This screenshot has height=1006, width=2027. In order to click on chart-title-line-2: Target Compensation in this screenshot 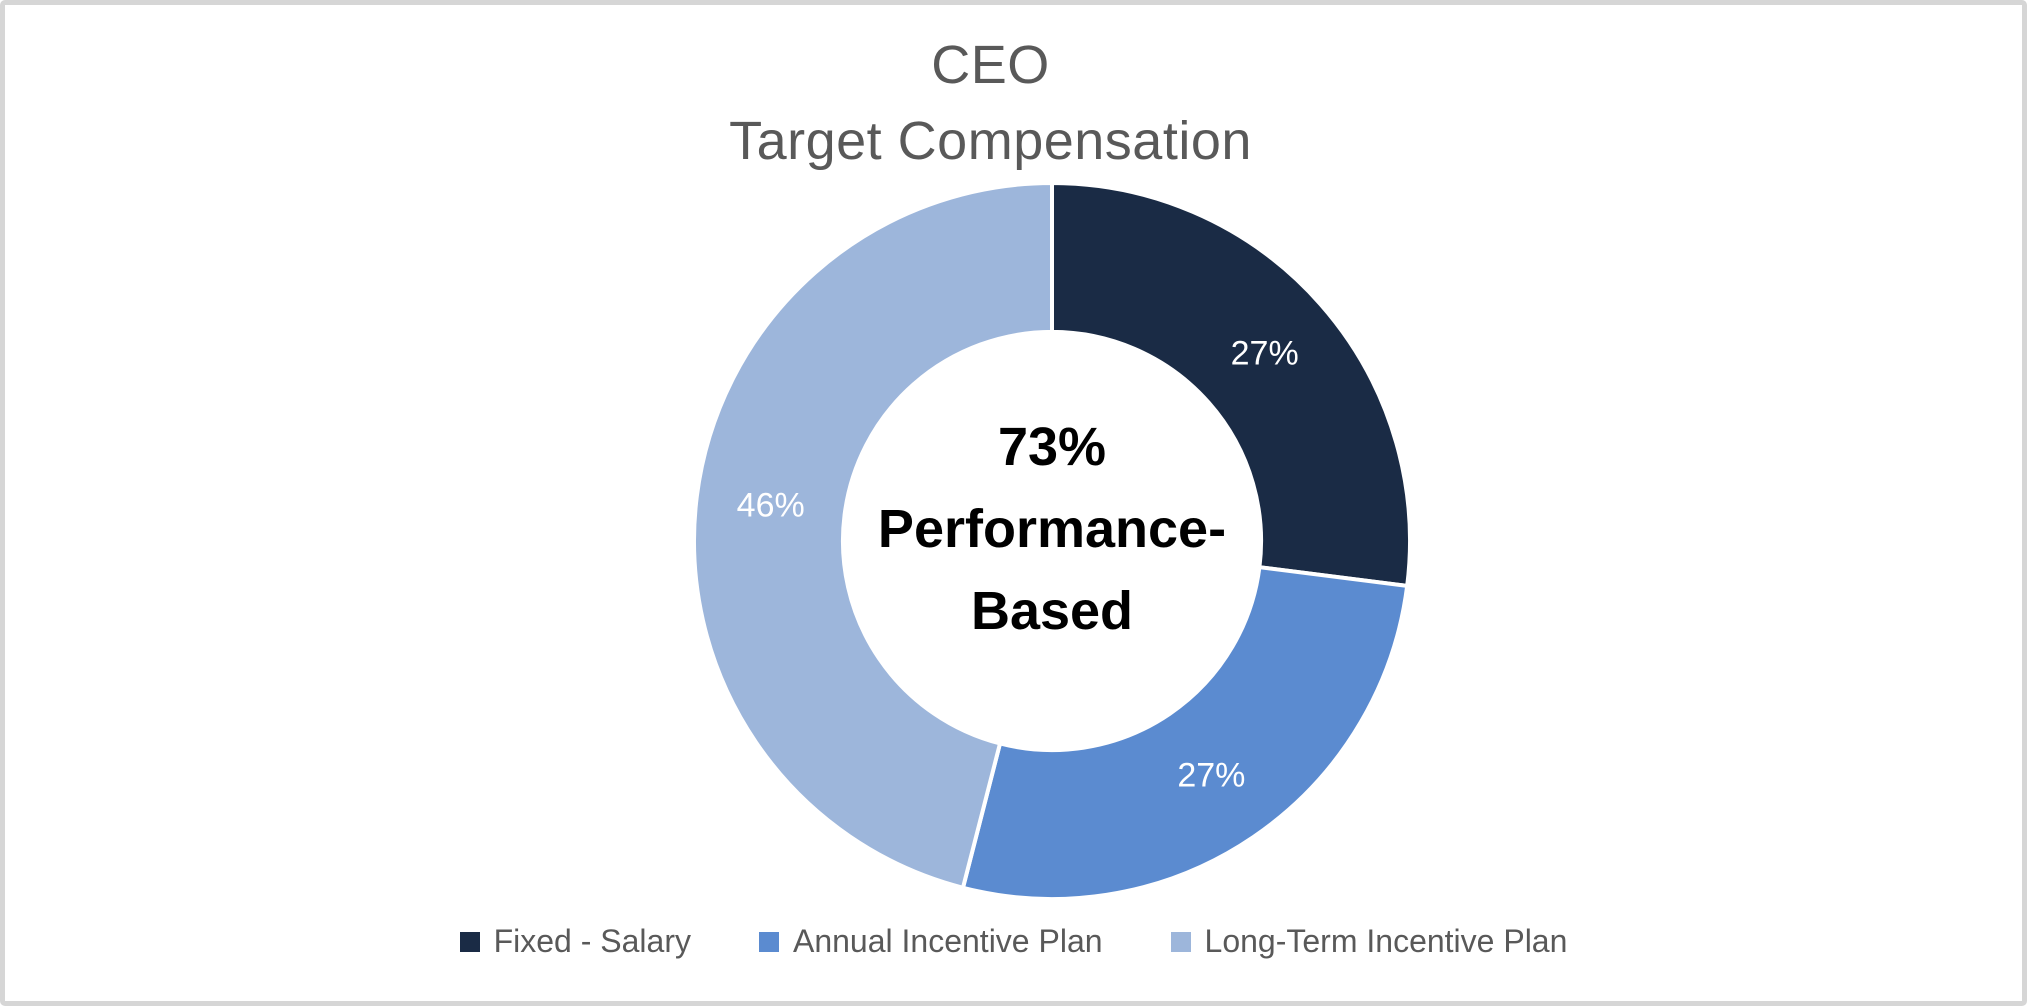, I will do `click(990, 141)`.